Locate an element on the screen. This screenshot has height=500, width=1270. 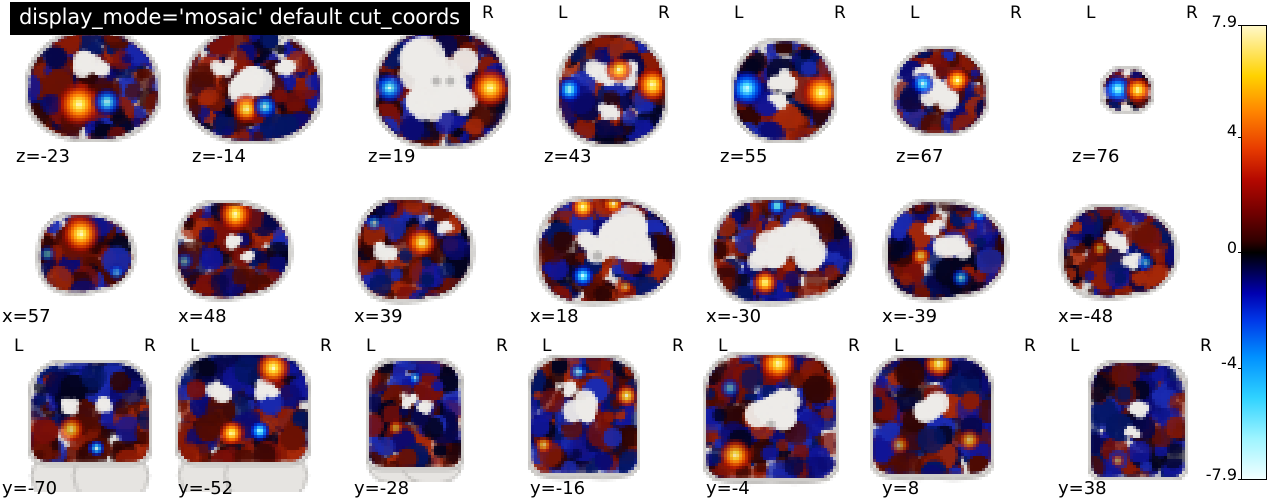
brain-slice-y--28 is located at coordinates (415, 420).